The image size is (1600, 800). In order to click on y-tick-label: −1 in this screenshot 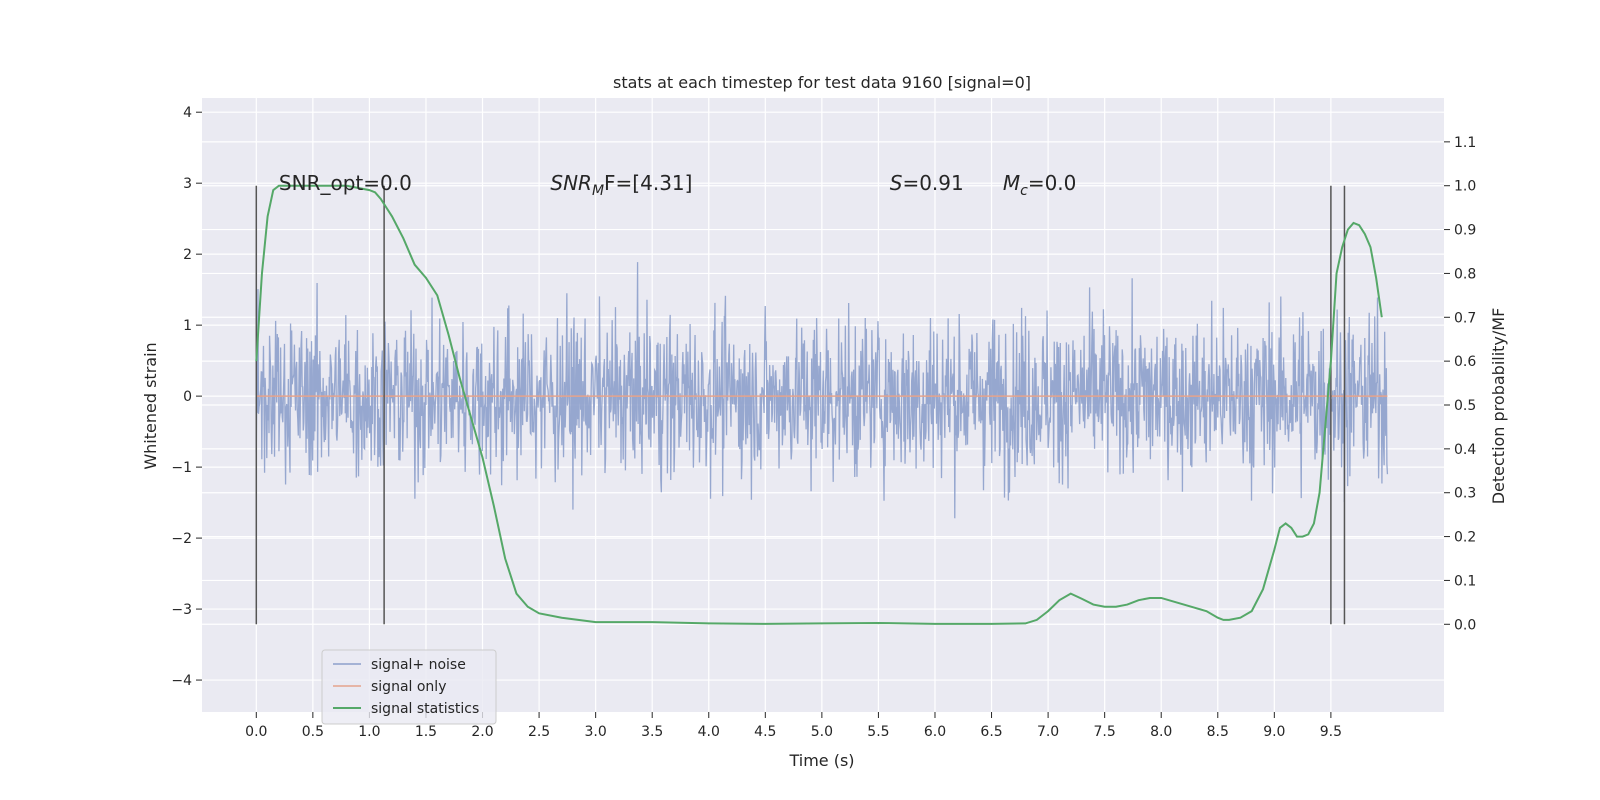, I will do `click(181, 468)`.